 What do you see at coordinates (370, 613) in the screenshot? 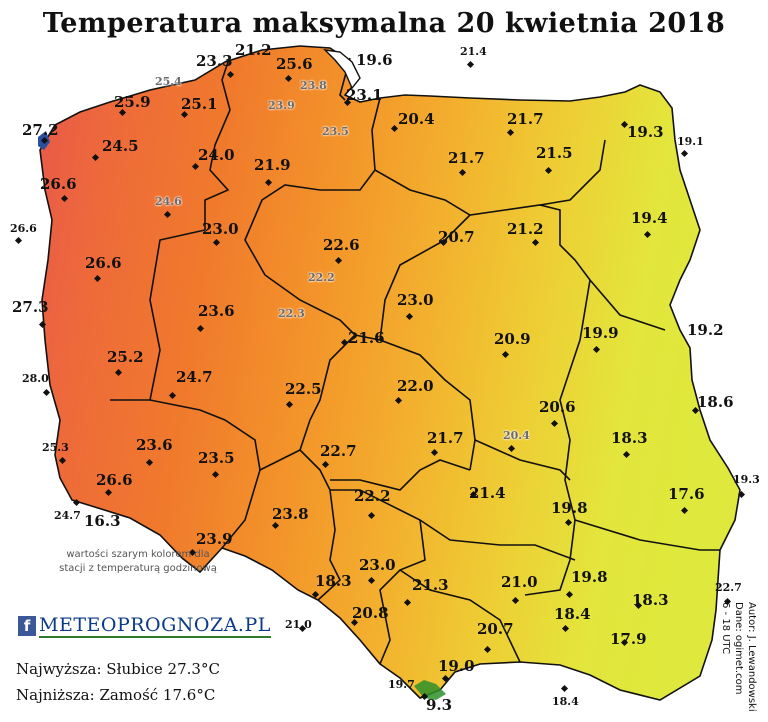
I see `station-value: 20.8` at bounding box center [370, 613].